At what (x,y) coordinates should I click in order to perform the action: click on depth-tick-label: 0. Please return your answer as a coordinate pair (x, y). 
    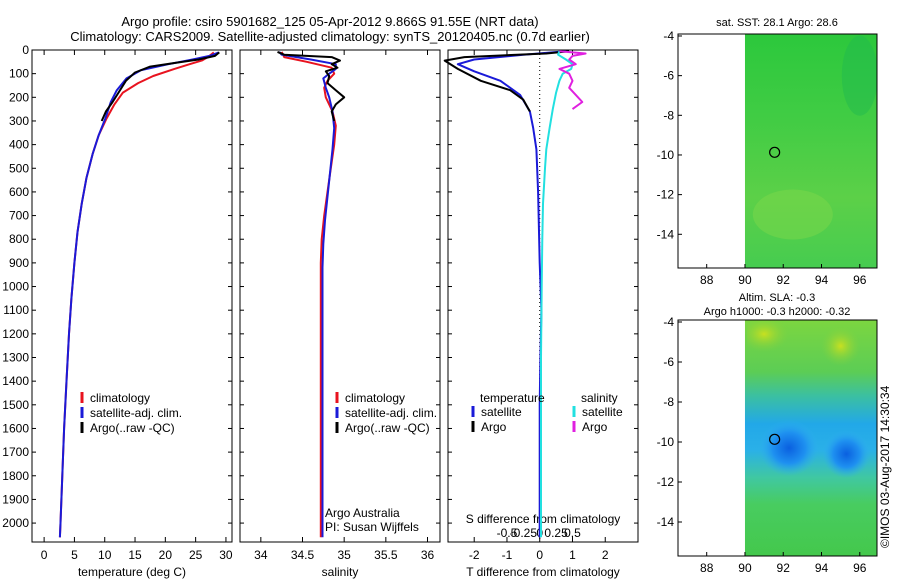
    Looking at the image, I should click on (25, 50).